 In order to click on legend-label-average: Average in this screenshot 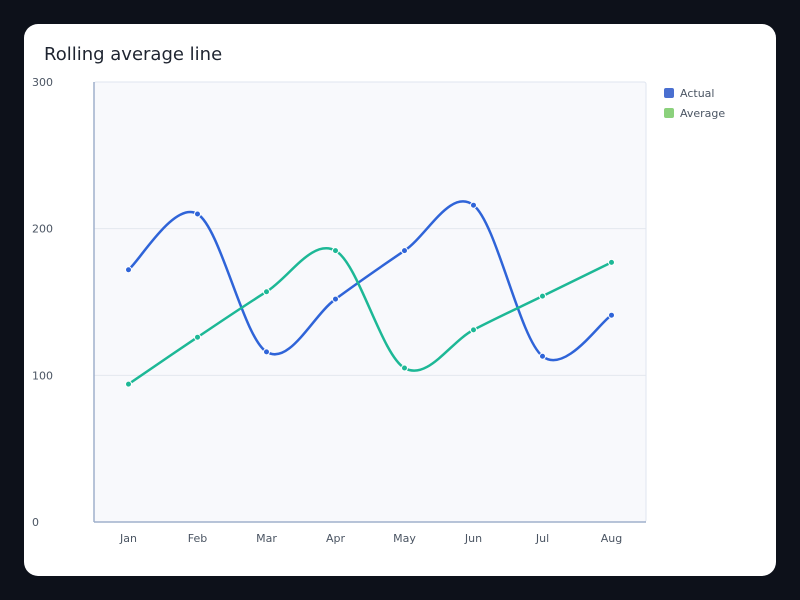, I will do `click(703, 113)`.